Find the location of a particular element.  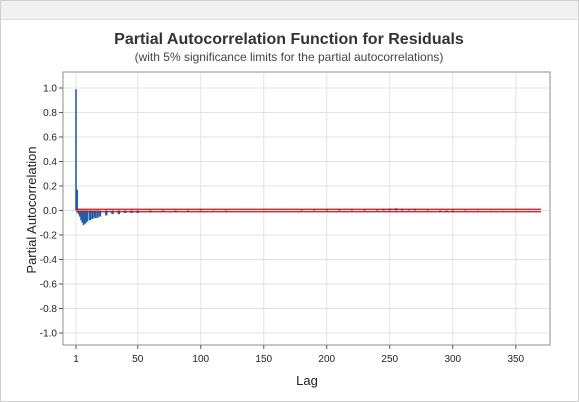

y-tick-label: -1.0 is located at coordinates (49, 334).